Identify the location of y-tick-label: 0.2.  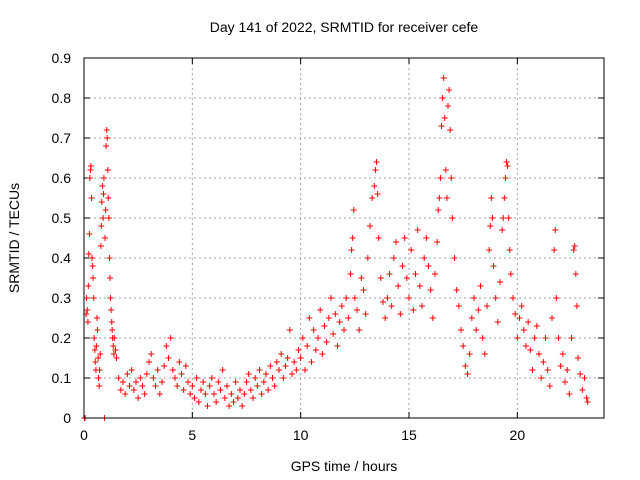
(62, 338).